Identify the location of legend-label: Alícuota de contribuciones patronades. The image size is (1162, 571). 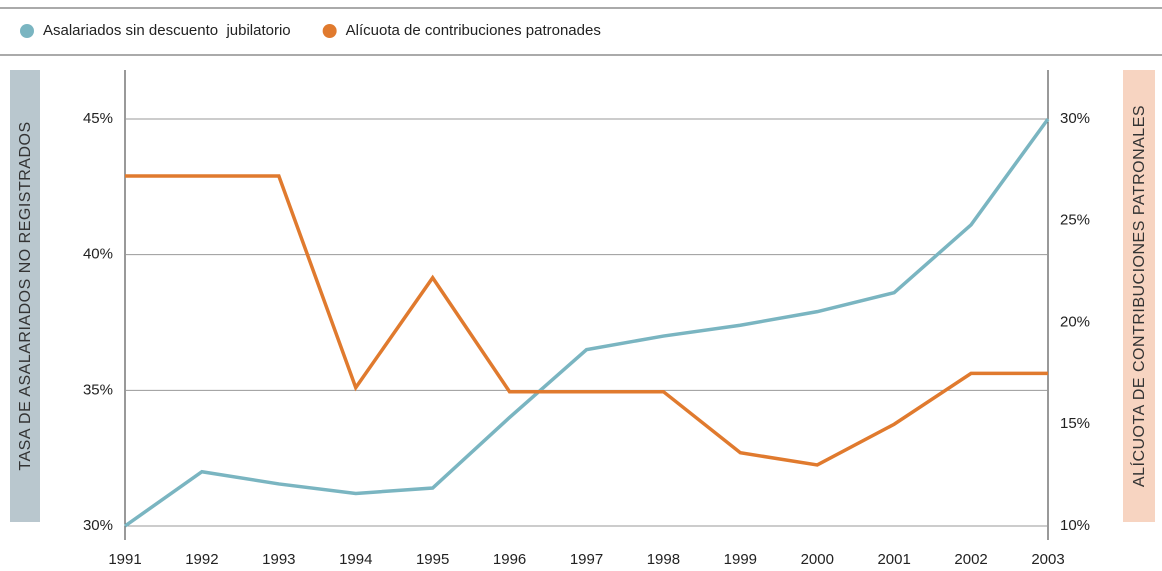
(473, 30).